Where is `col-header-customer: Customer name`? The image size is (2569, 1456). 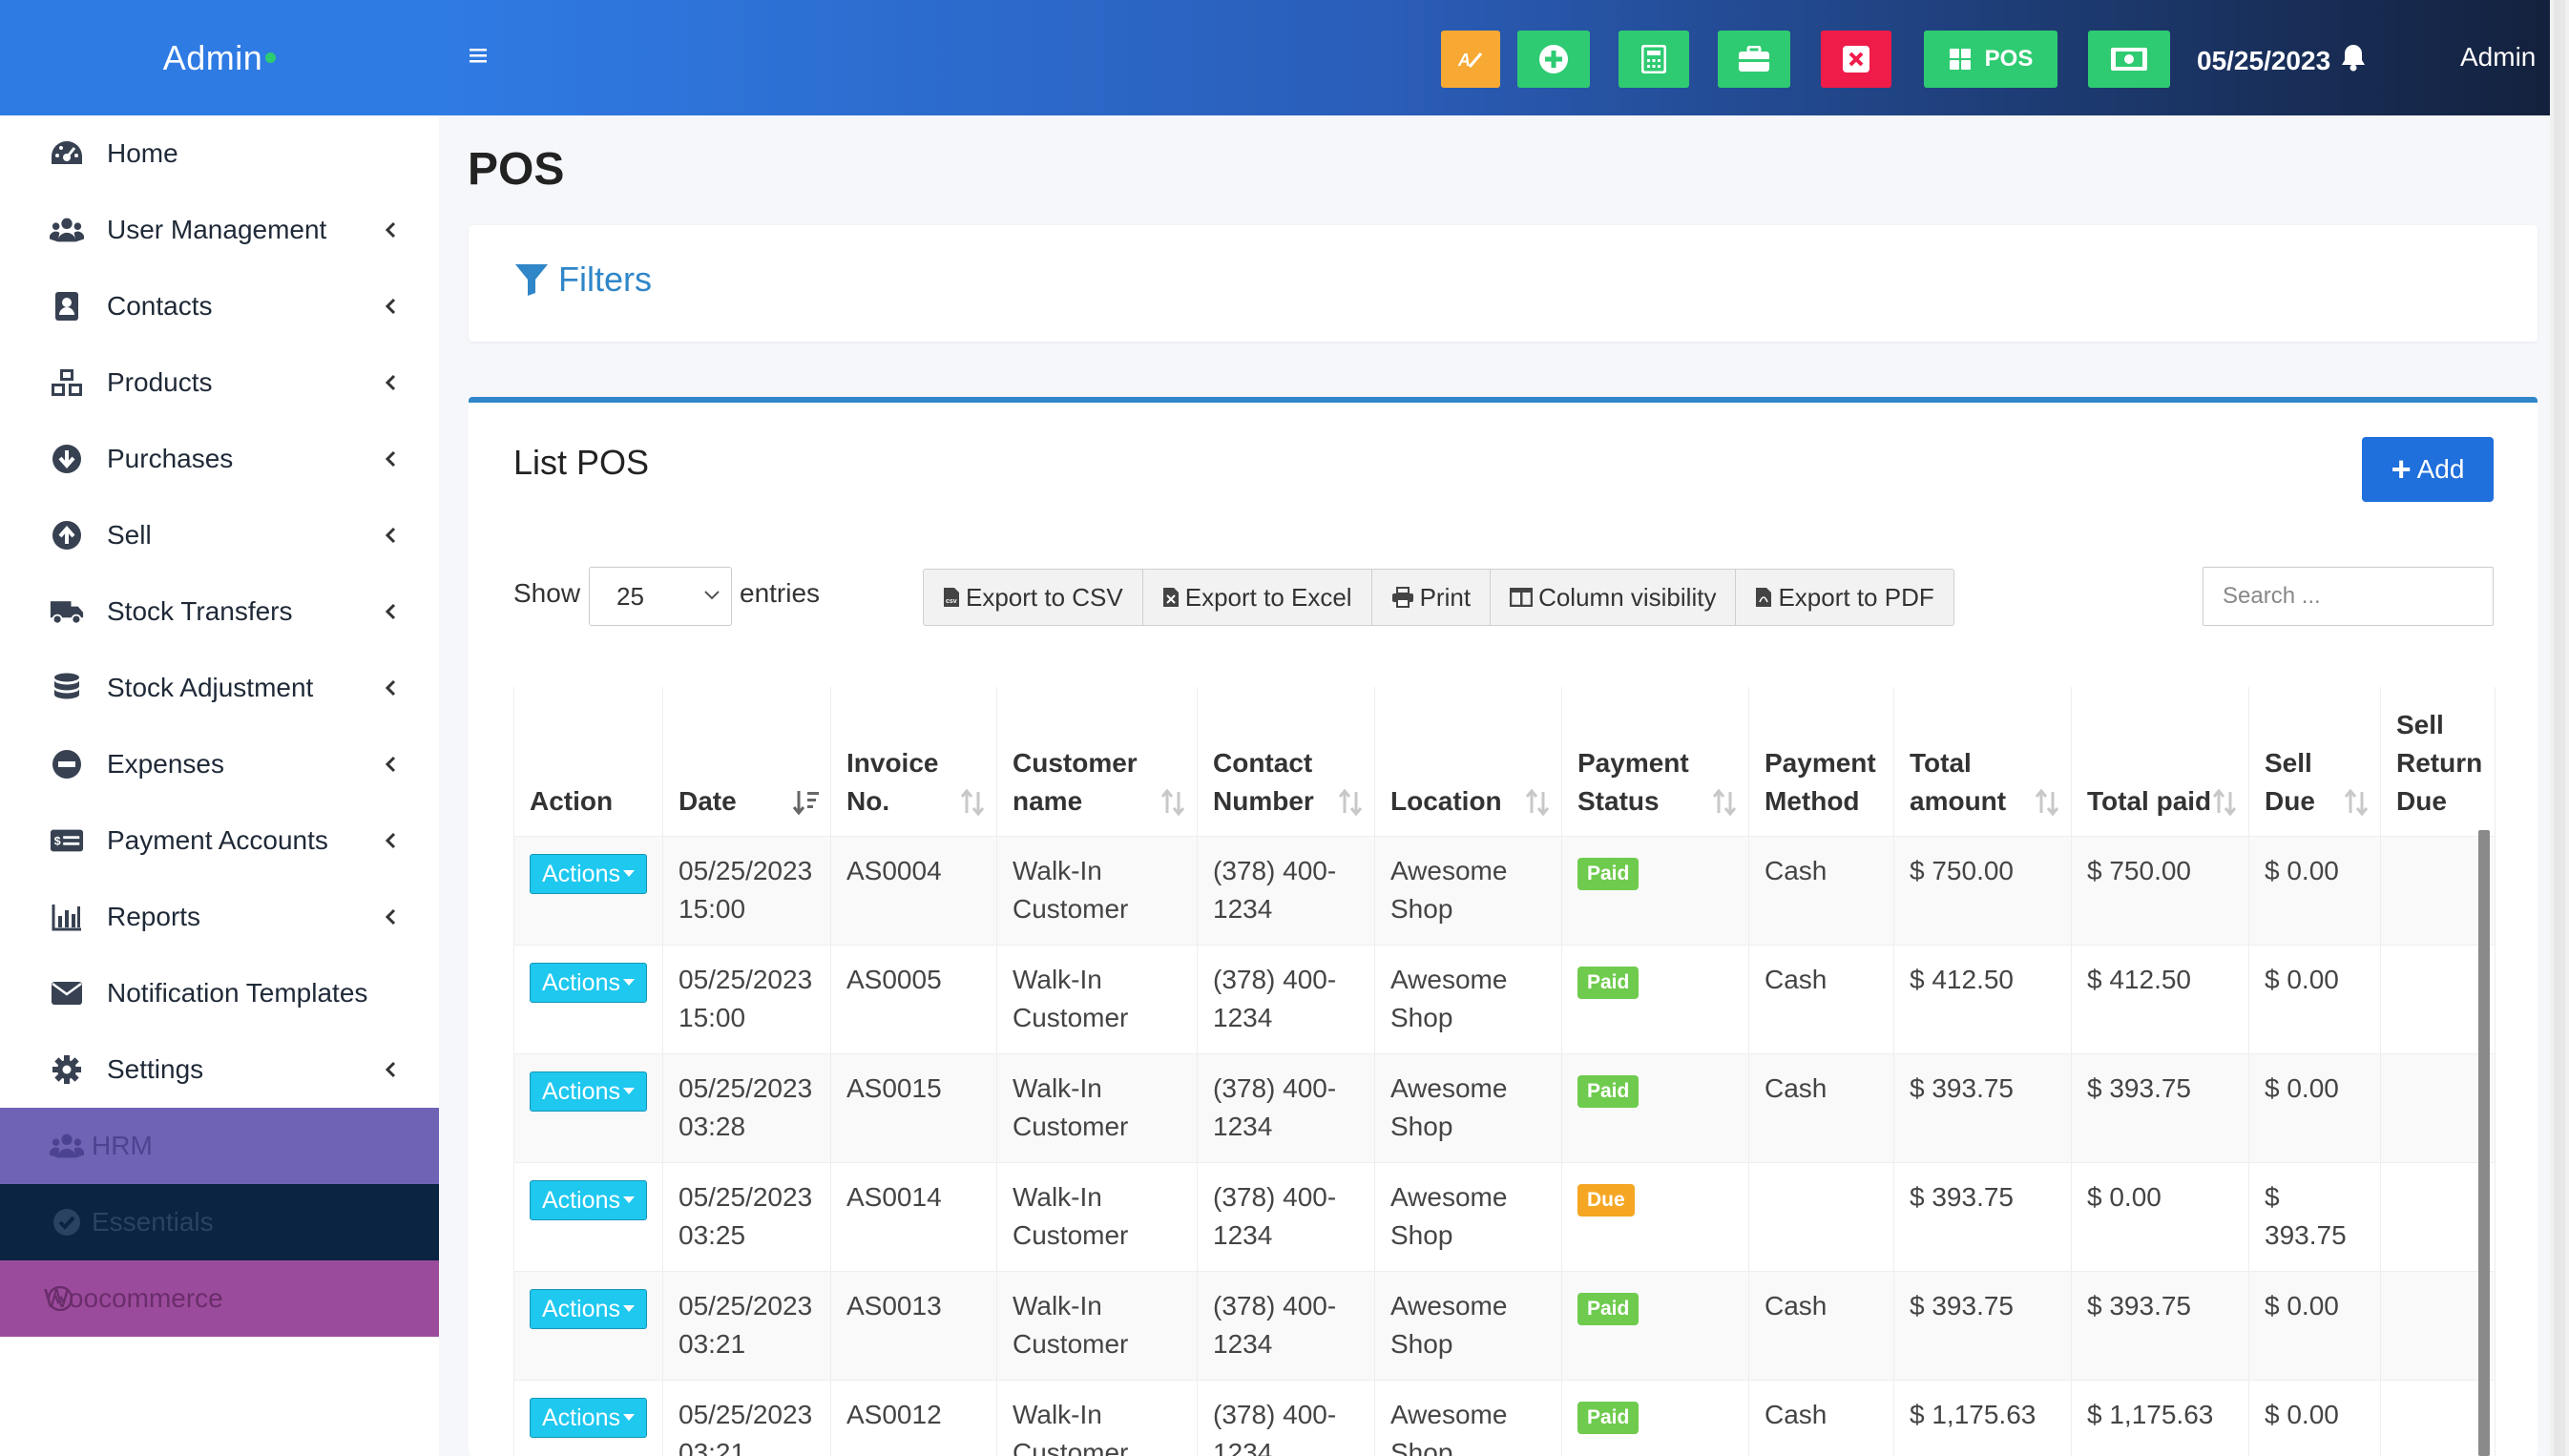
col-header-customer: Customer name is located at coordinates (1097, 762).